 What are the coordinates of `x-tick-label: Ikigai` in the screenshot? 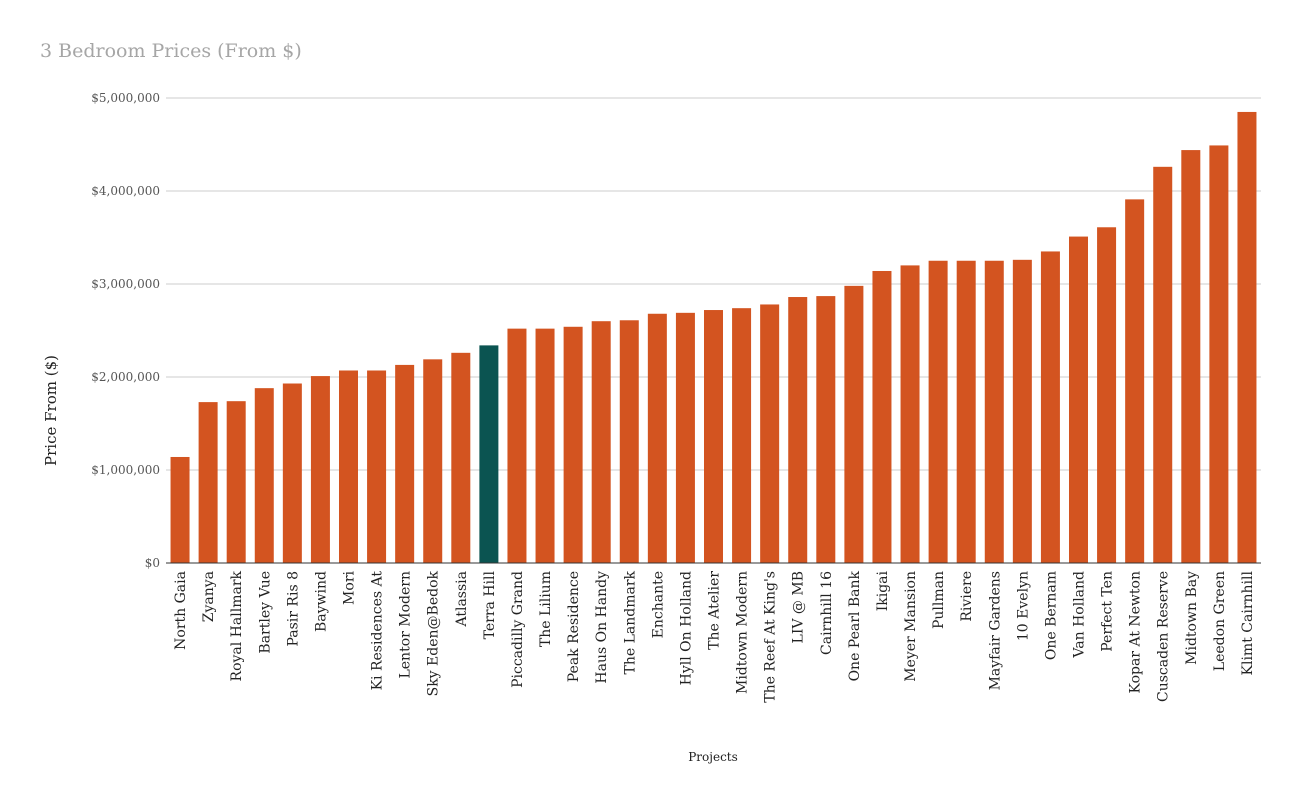 It's located at (883, 590).